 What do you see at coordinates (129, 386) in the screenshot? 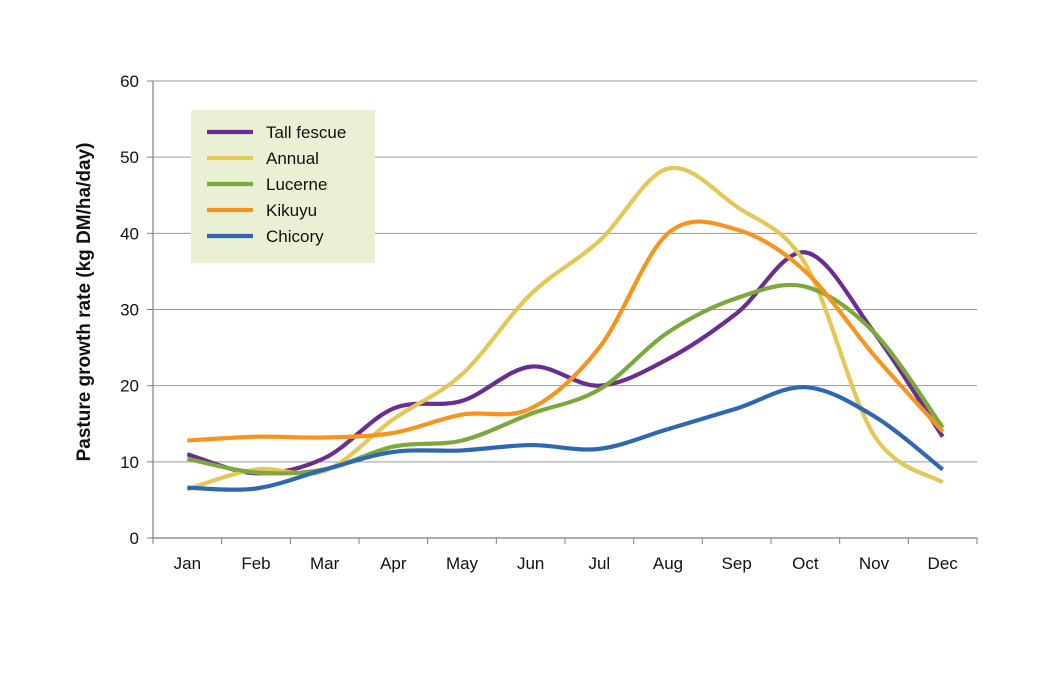
I see `y-tick-label: 20` at bounding box center [129, 386].